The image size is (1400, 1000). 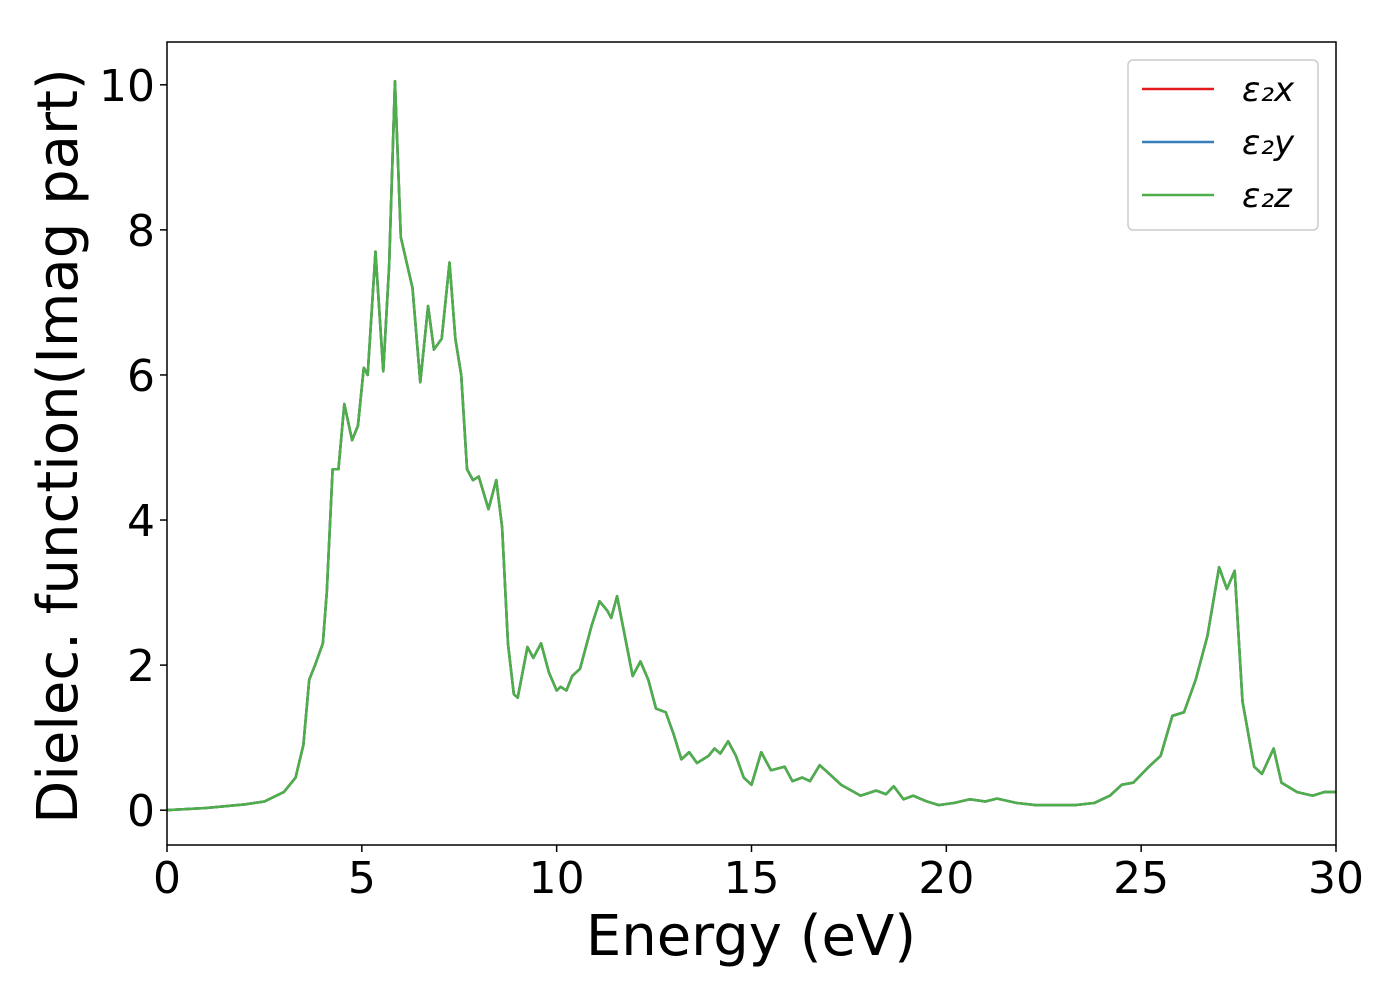 I want to click on x-tick-label: 5, so click(x=362, y=878).